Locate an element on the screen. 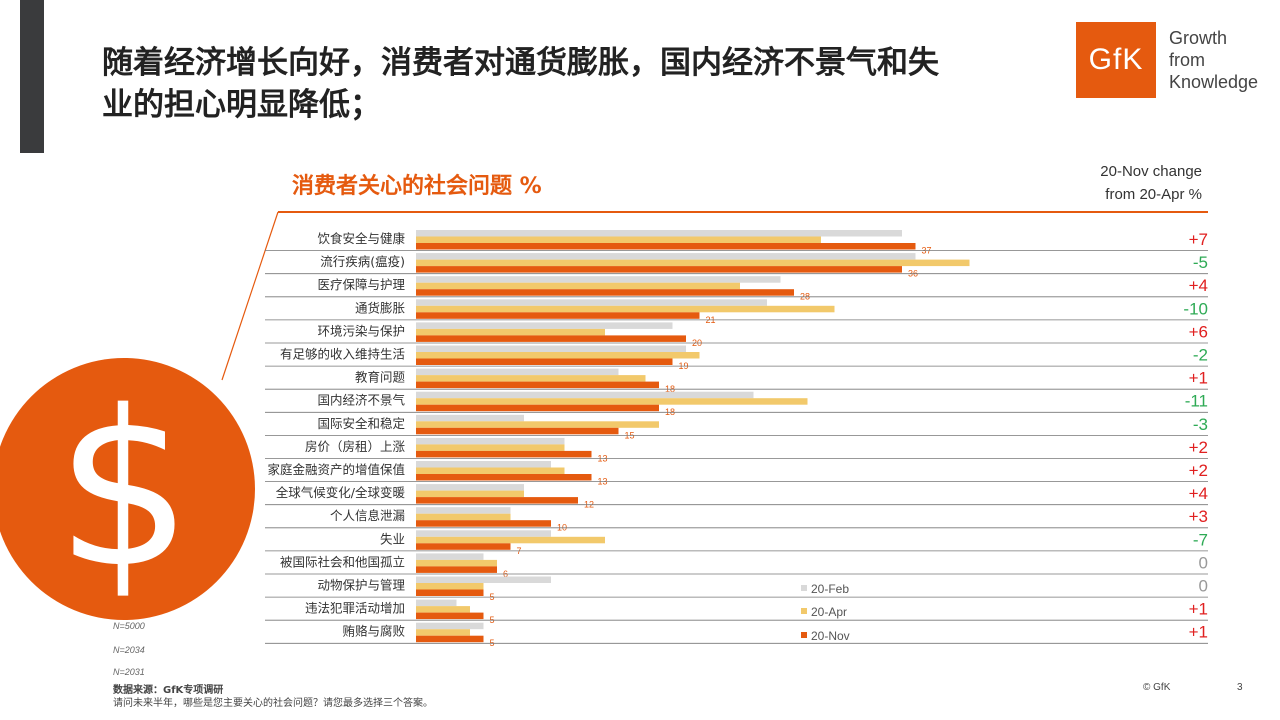  gfk-tagline: Growth from Knowledge is located at coordinates (1213, 60).